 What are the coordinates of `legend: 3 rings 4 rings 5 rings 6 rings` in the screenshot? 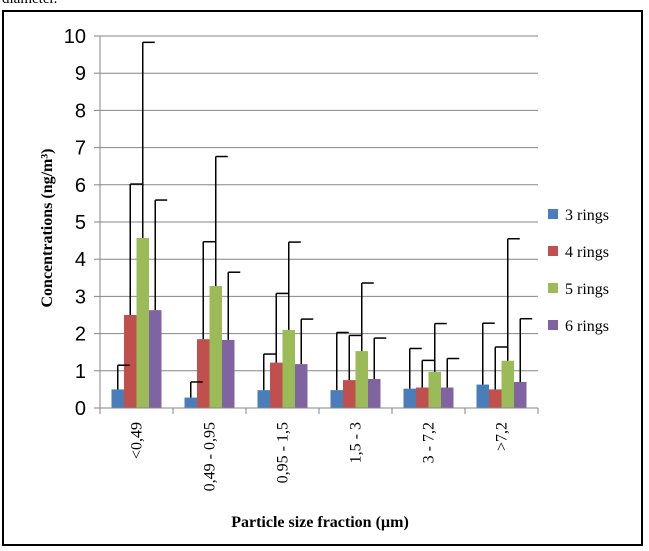 It's located at (578, 271).